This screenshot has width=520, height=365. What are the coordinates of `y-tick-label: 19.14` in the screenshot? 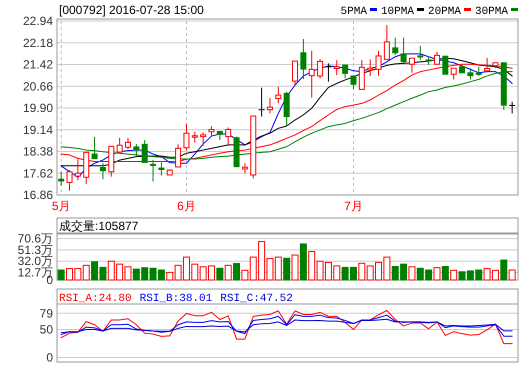 It's located at (38, 129).